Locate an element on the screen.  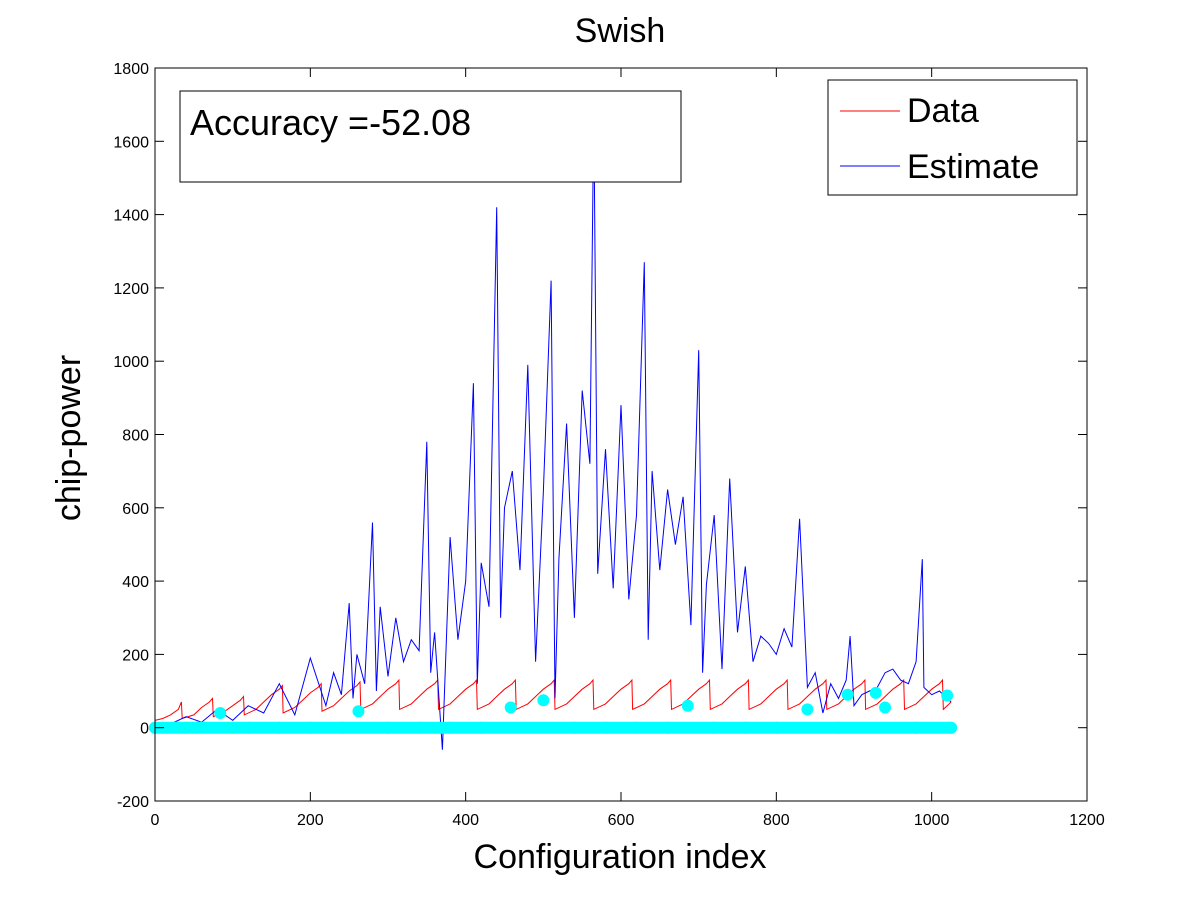
legend-label-estimate: Estimate is located at coordinates (973, 167).